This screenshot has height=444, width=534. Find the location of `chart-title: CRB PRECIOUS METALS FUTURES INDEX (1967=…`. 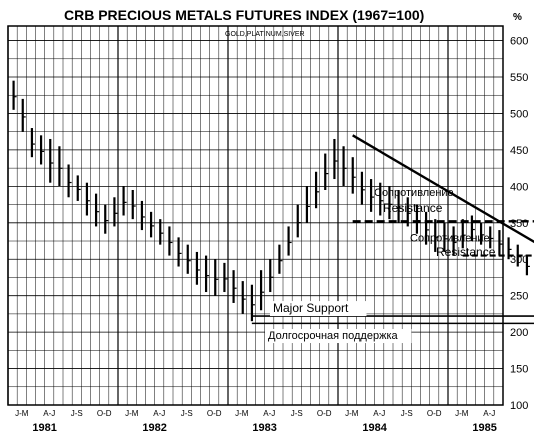

chart-title: CRB PRECIOUS METALS FUTURES INDEX (1967=… is located at coordinates (244, 15).